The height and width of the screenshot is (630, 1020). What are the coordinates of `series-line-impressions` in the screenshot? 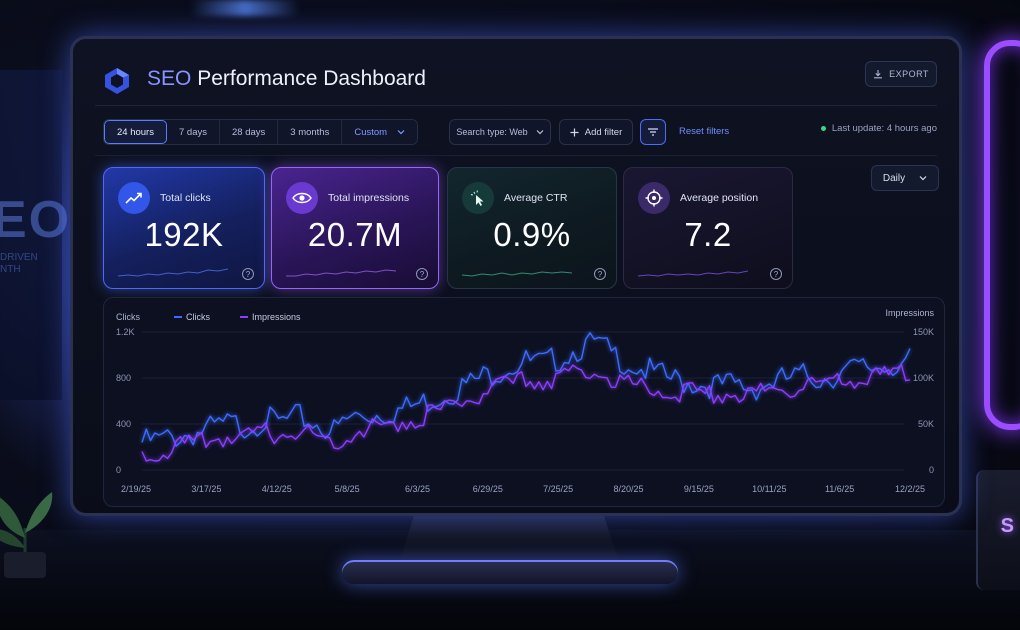 It's located at (526, 413).